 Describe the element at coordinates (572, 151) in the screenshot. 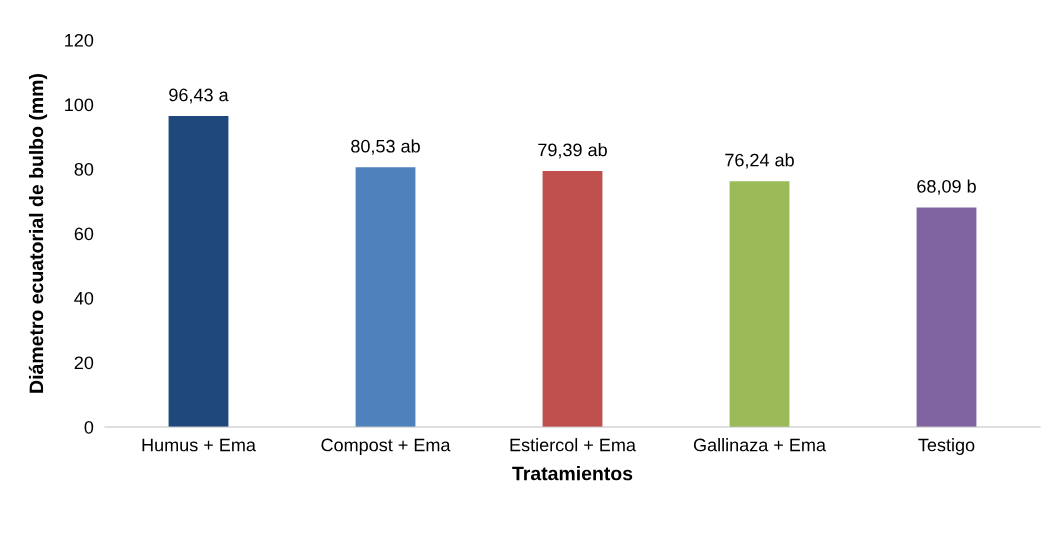

I see `data-label: 79,39 ab` at that location.